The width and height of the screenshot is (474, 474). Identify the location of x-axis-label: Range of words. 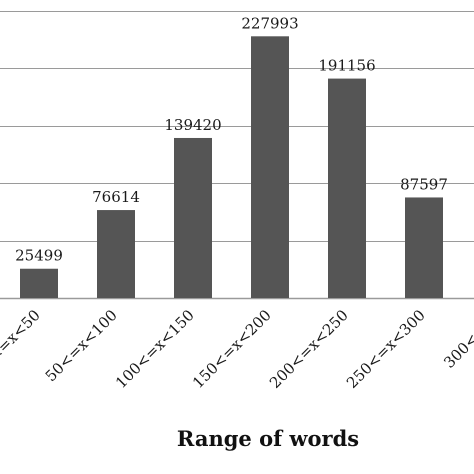
(268, 438).